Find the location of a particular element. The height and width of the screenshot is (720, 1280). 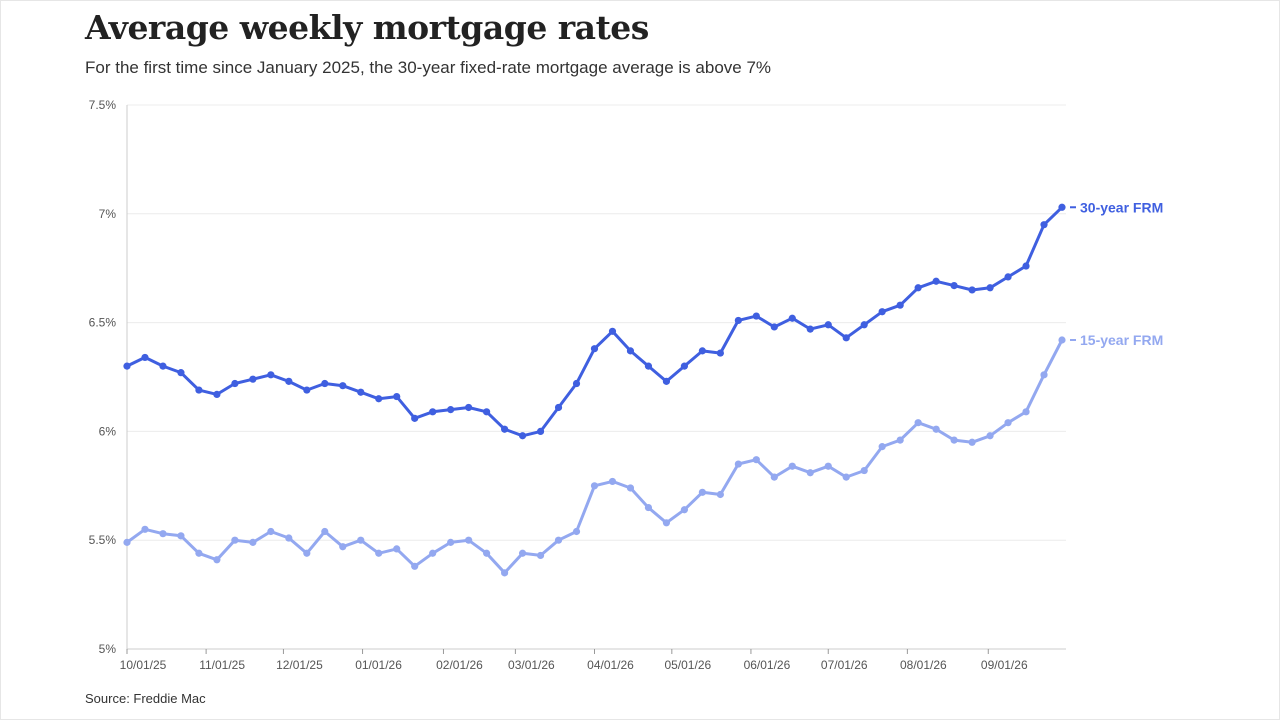

series-labels: 30-year FRM 15-year FRM is located at coordinates (1116, 273).